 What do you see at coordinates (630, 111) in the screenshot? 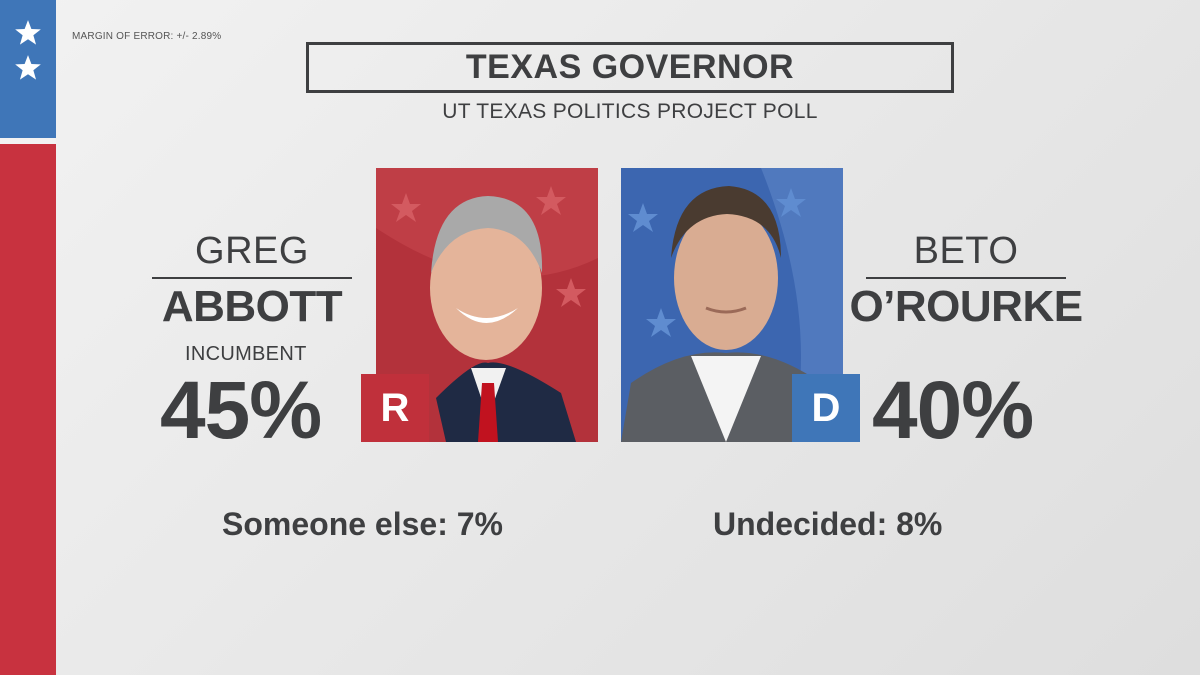
I see `poll-source: UT TEXAS POLITICS PROJECT POLL` at bounding box center [630, 111].